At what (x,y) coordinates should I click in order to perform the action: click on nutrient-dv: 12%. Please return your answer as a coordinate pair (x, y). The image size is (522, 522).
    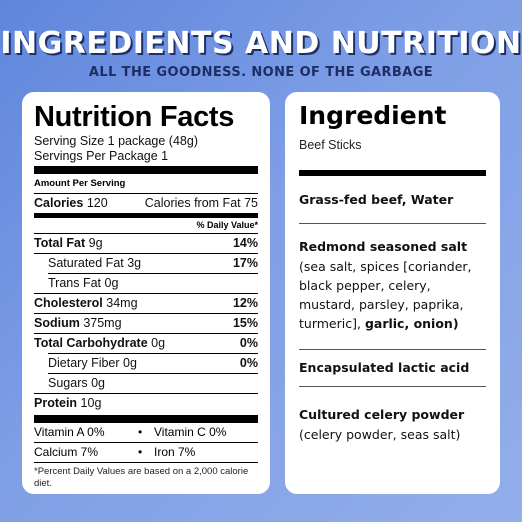
    Looking at the image, I should click on (245, 303).